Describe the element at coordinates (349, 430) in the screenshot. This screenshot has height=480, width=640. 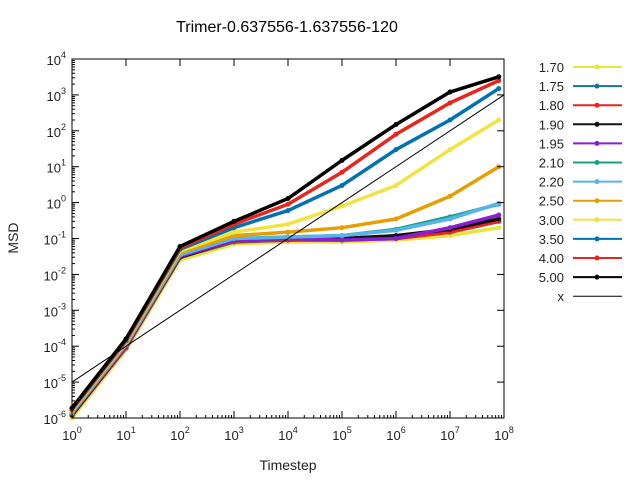
I see `x-tick-exponent: 5` at that location.